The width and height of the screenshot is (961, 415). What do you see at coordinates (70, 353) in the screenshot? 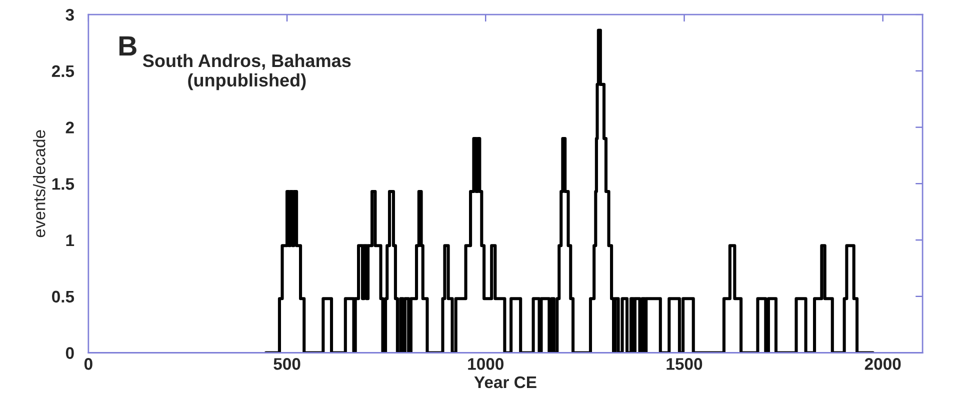
I see `y-tick-label: 0` at bounding box center [70, 353].